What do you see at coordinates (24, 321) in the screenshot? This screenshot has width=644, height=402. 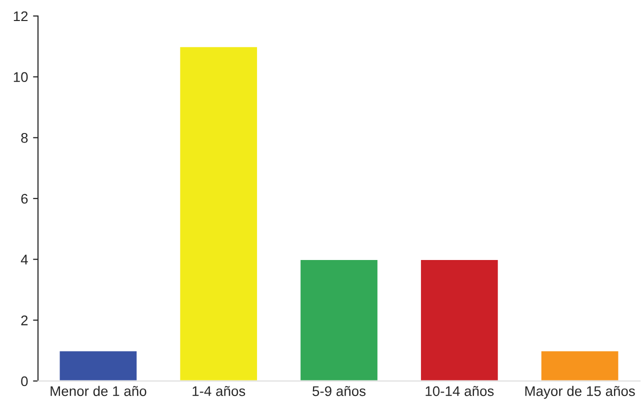 I see `y-tick-label: 2` at bounding box center [24, 321].